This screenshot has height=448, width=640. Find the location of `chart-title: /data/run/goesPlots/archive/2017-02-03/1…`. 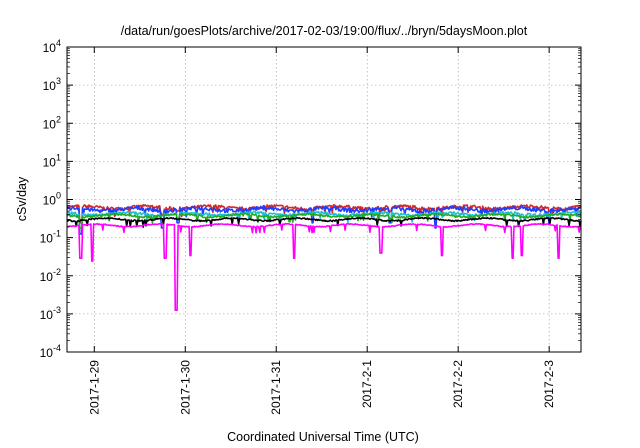

chart-title: /data/run/goesPlots/archive/2017-02-03/1… is located at coordinates (324, 31).